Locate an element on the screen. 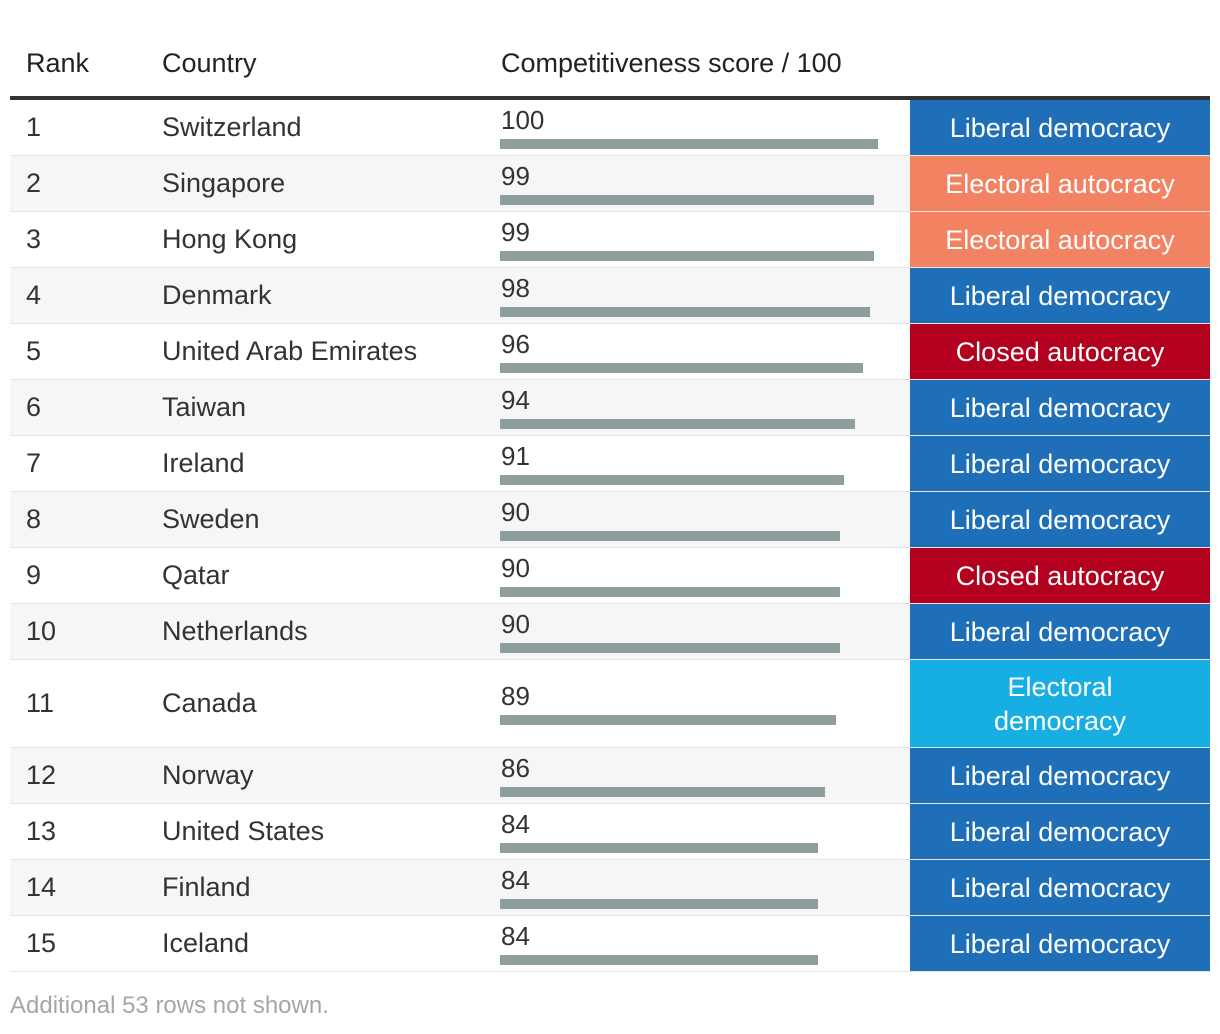 The height and width of the screenshot is (1034, 1220). score-label: 100 is located at coordinates (523, 119).